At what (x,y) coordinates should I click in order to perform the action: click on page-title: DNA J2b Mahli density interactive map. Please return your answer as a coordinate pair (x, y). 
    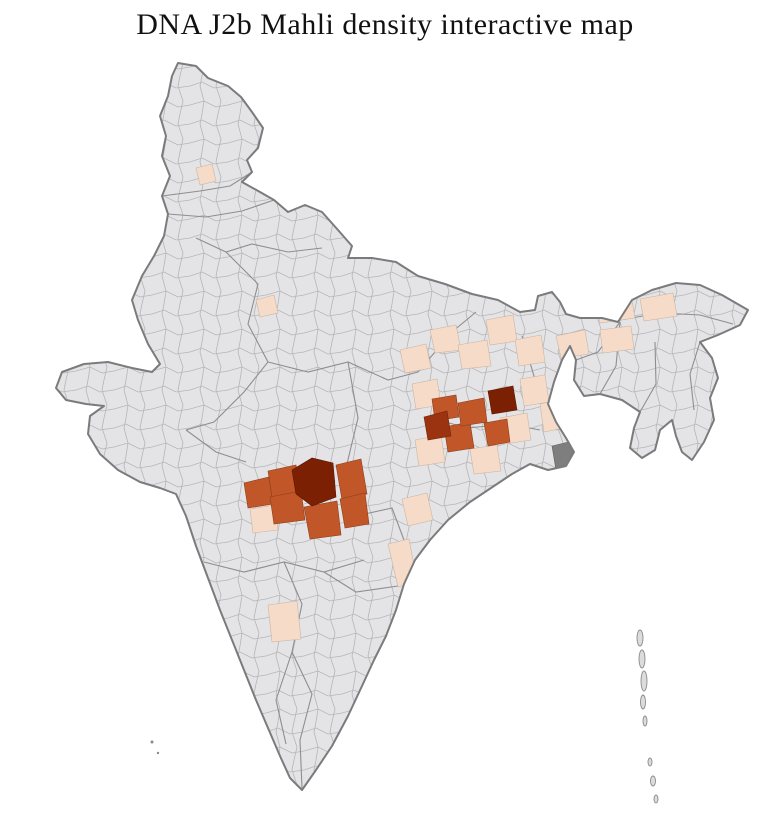
    Looking at the image, I should click on (385, 24).